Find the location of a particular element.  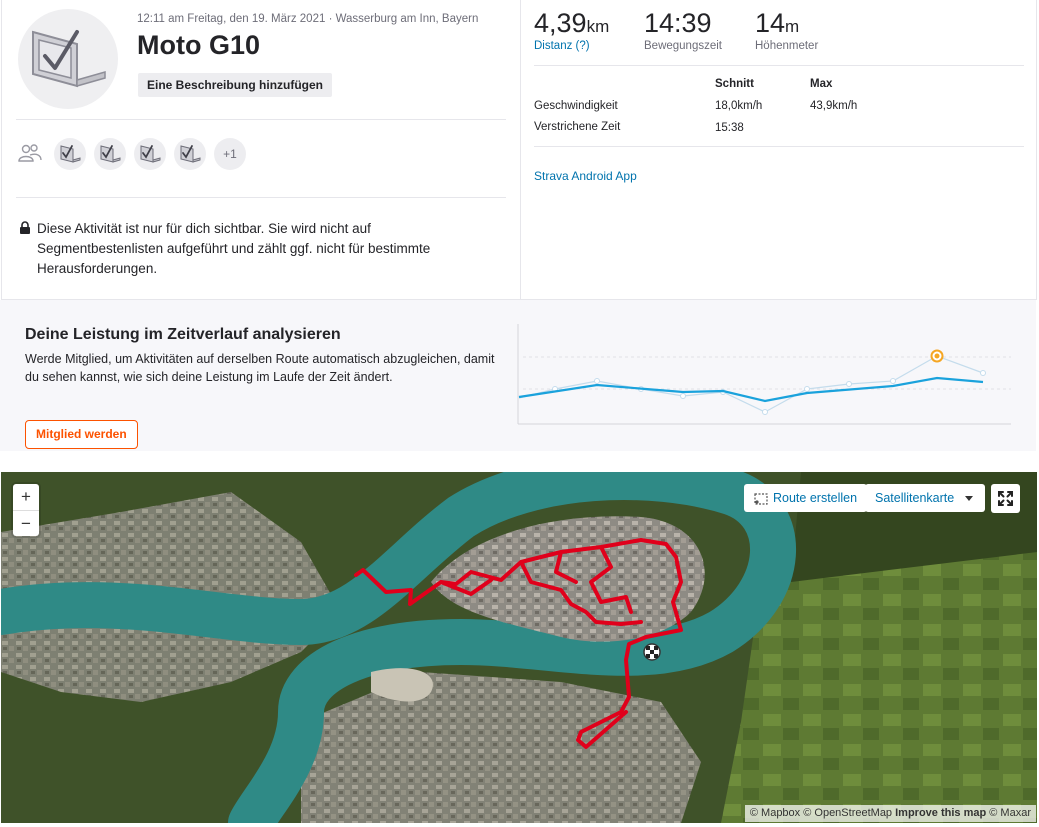

map-type-dropdown: Satellitenkarte is located at coordinates (925, 498).